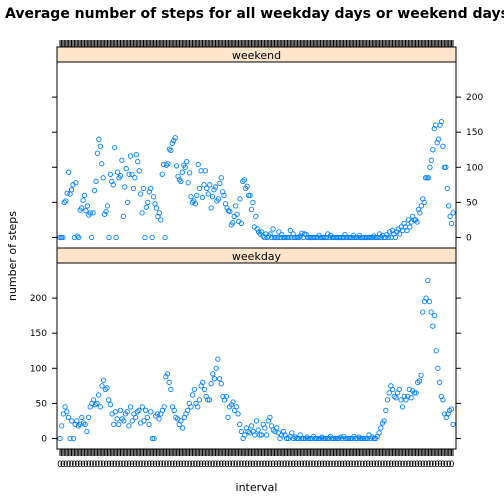 This screenshot has width=504, height=504. What do you see at coordinates (472, 203) in the screenshot?
I see `y-tick-label: 50` at bounding box center [472, 203].